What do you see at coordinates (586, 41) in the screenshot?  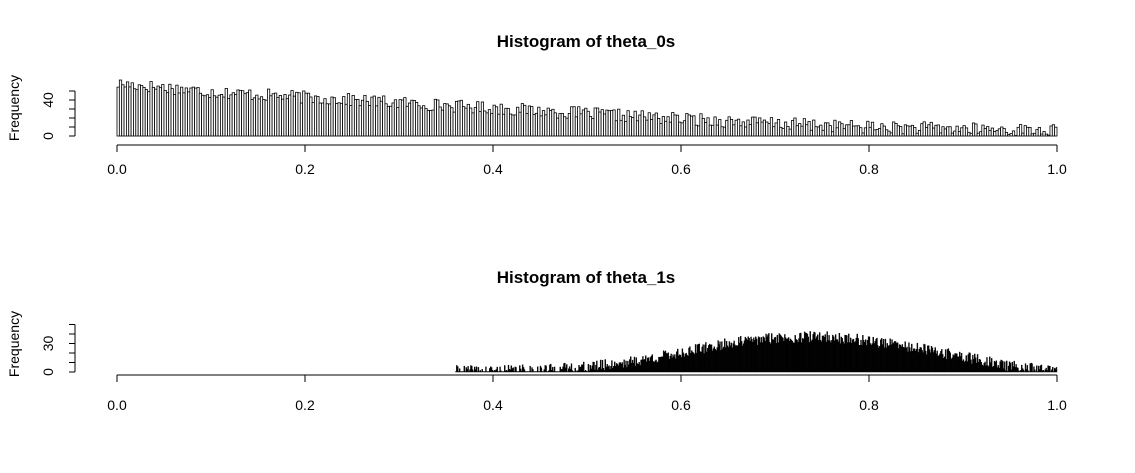 I see `chart-title-theta-0s: Histogram of theta_0s` at bounding box center [586, 41].